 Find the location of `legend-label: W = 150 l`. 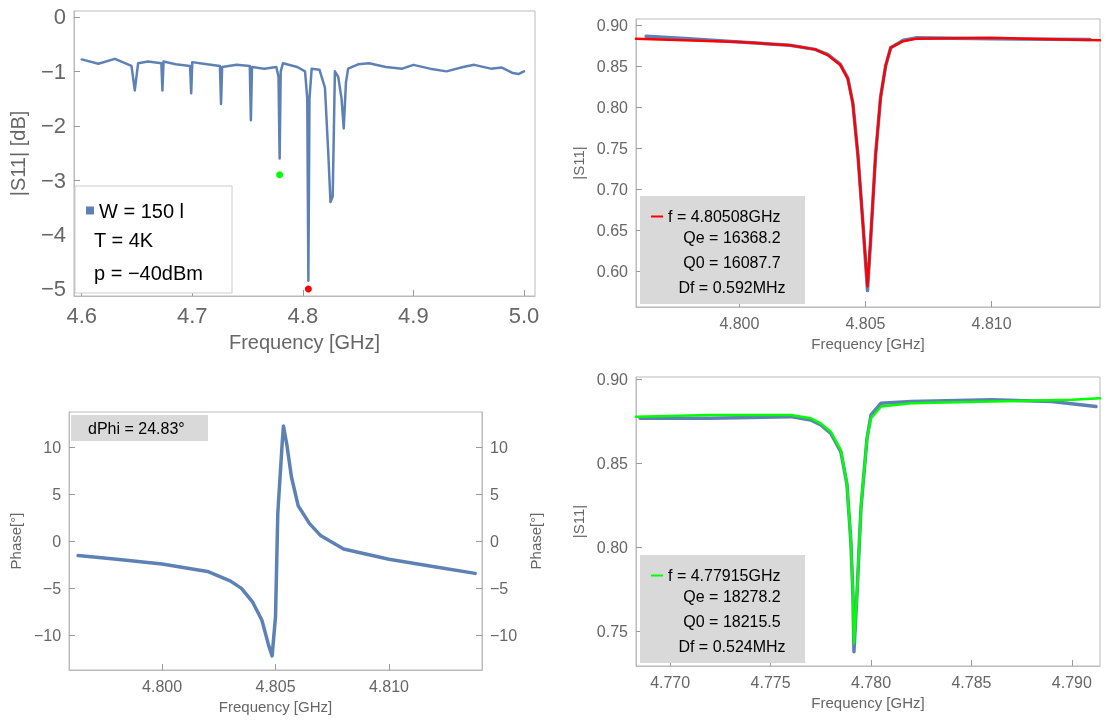

legend-label: W = 150 l is located at coordinates (142, 210).